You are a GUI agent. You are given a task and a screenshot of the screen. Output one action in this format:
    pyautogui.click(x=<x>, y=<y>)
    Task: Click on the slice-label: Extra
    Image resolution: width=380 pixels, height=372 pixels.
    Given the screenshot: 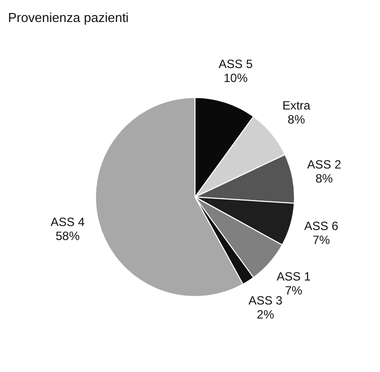 What is the action you would take?
    pyautogui.click(x=296, y=105)
    